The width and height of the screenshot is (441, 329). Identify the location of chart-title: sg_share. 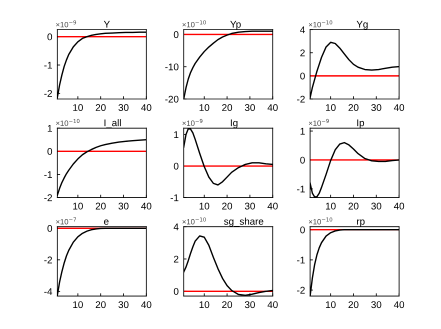
(244, 222).